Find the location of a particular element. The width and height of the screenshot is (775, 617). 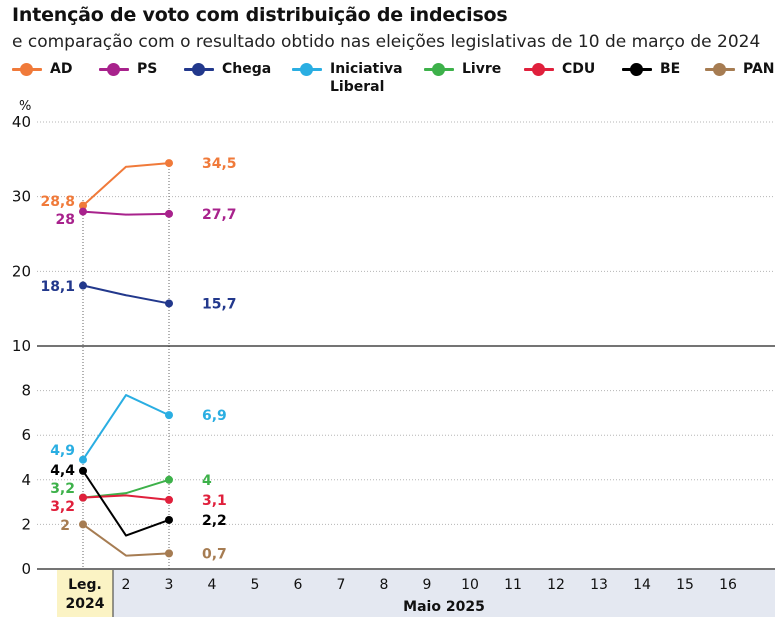

legend-label: CDU is located at coordinates (579, 69).